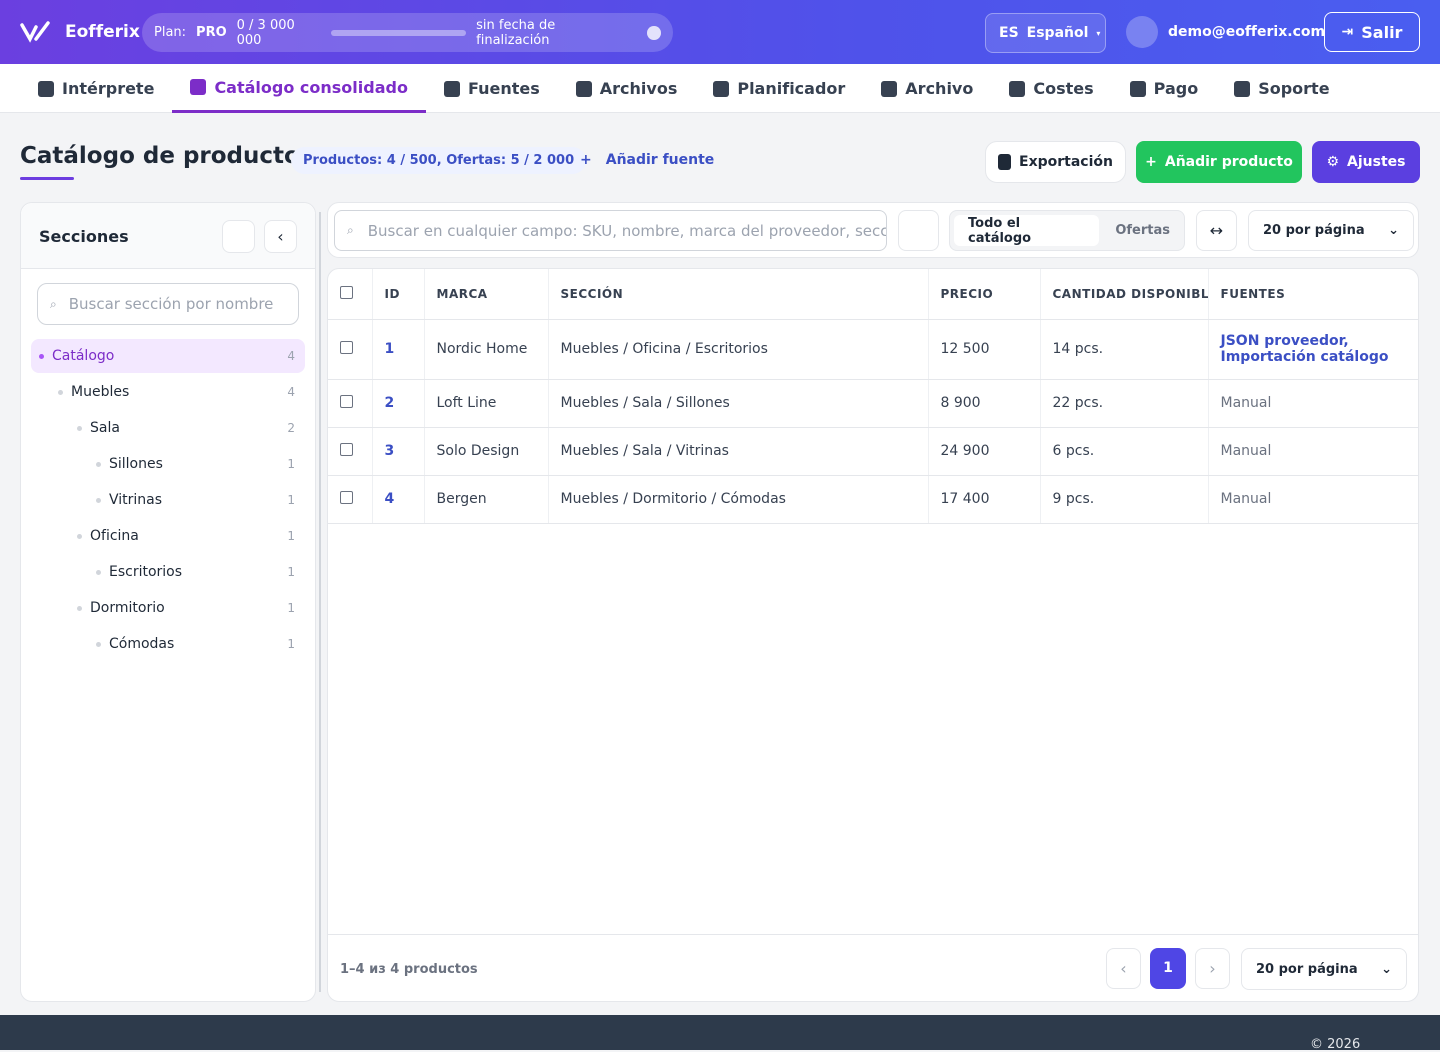 The height and width of the screenshot is (1052, 1440). Describe the element at coordinates (1142, 230) in the screenshot. I see `tab: Ofertas` at that location.